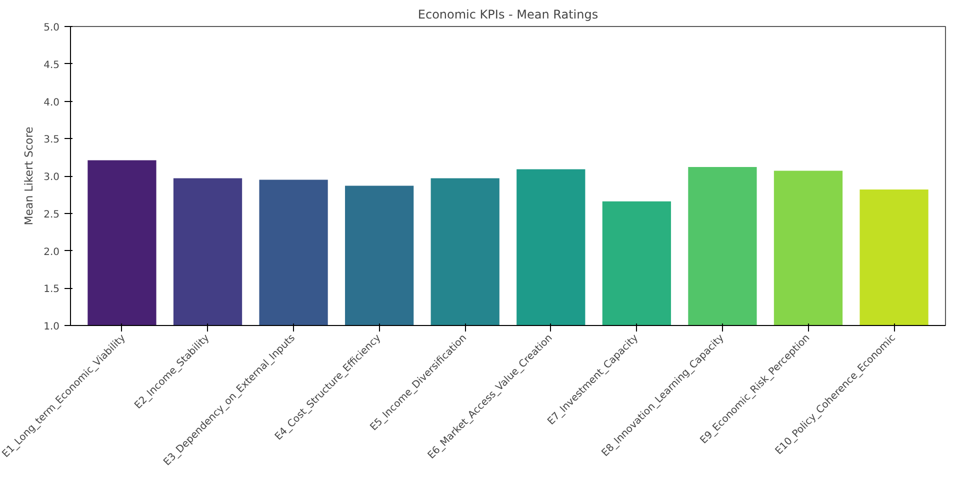 The image size is (955, 479). I want to click on y-axis-title: Mean Likert Score, so click(29, 176).